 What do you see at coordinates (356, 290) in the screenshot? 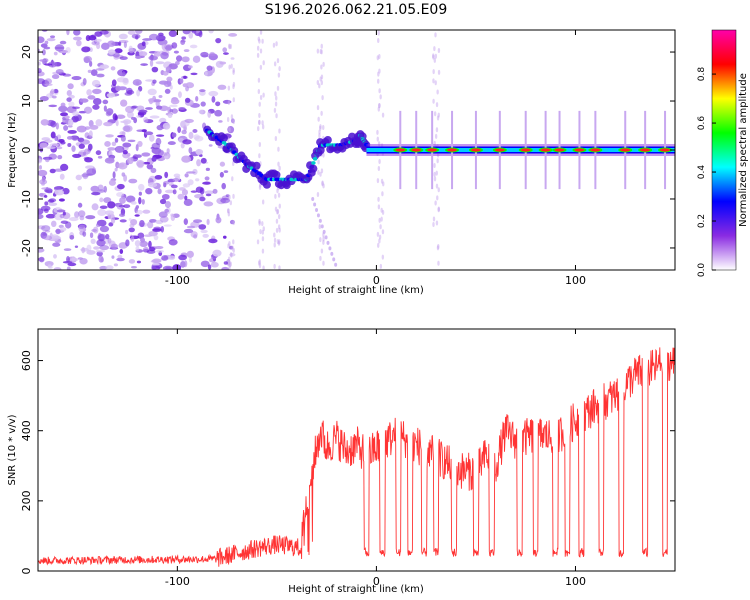
I see `spectrogram-xlabel: Height of straight line (km)` at bounding box center [356, 290].